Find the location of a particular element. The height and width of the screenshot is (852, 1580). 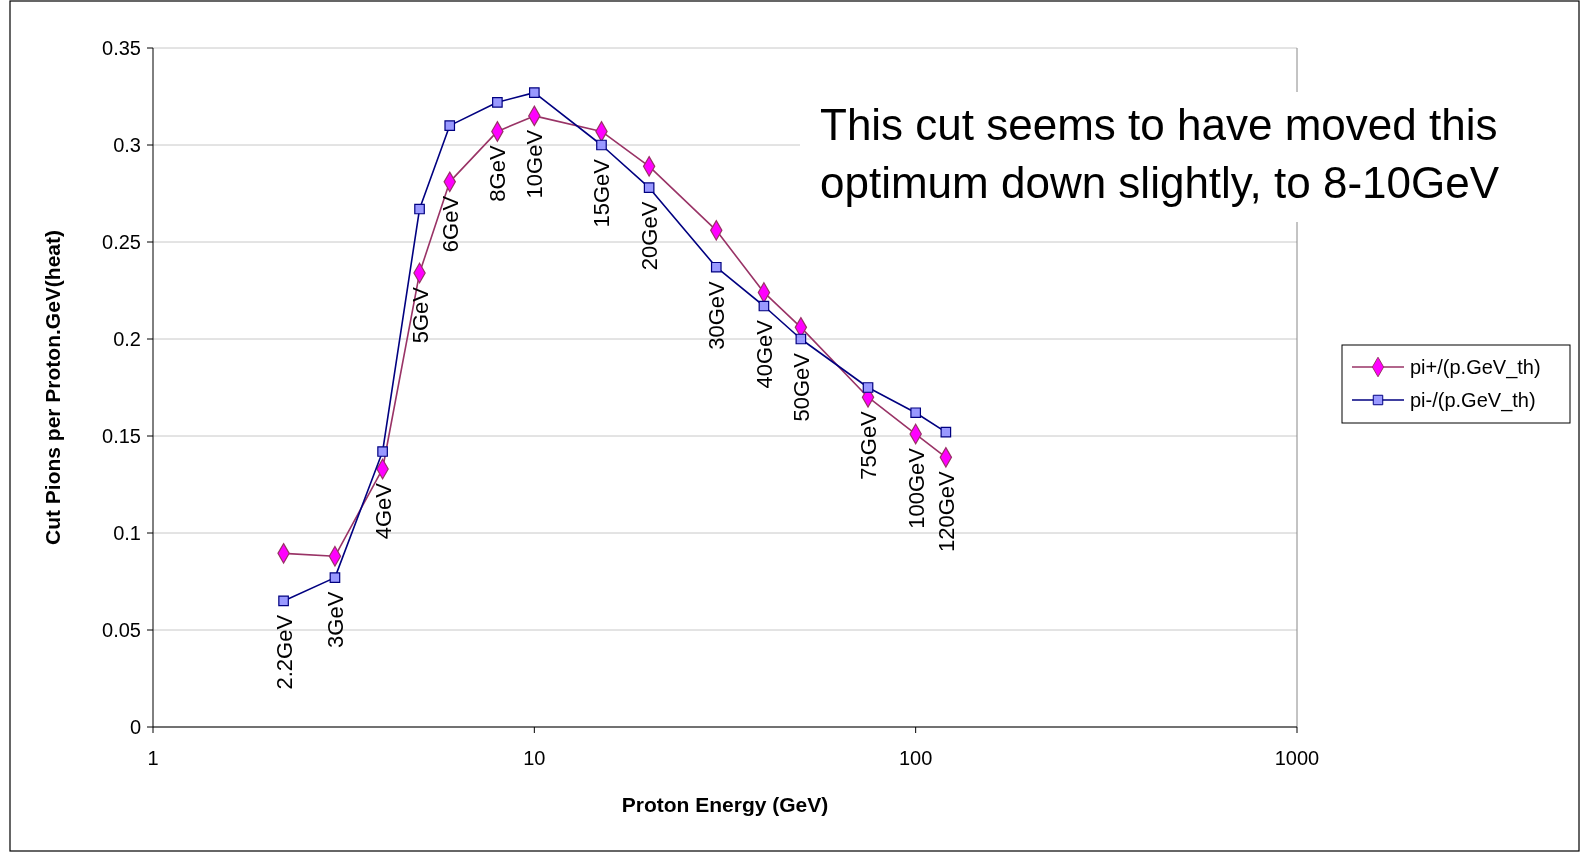

annotation: 75GeV is located at coordinates (869, 445).